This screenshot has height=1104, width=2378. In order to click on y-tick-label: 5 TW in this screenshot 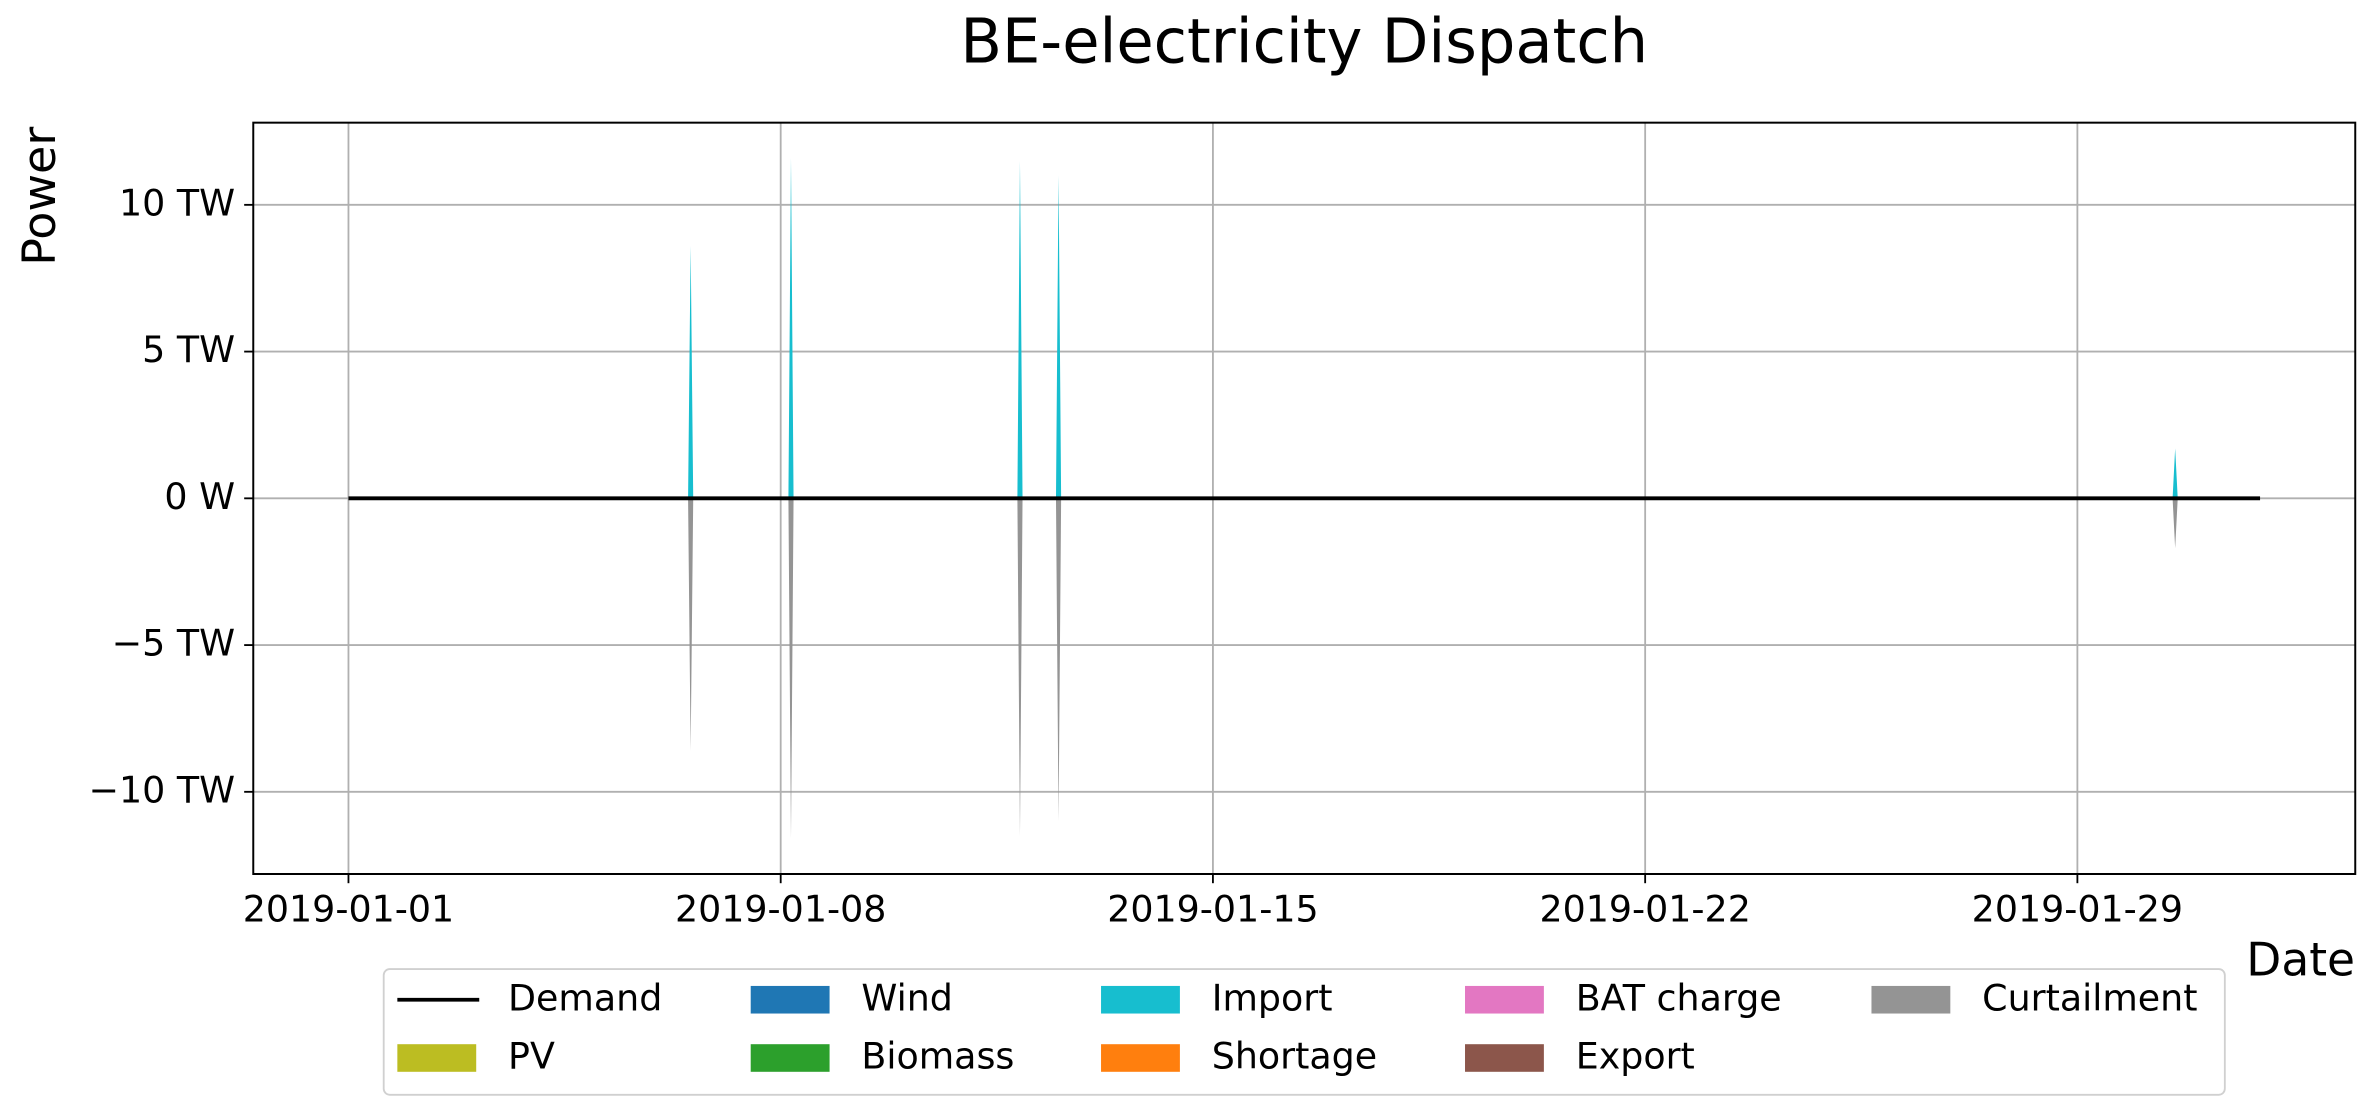, I will do `click(188, 349)`.